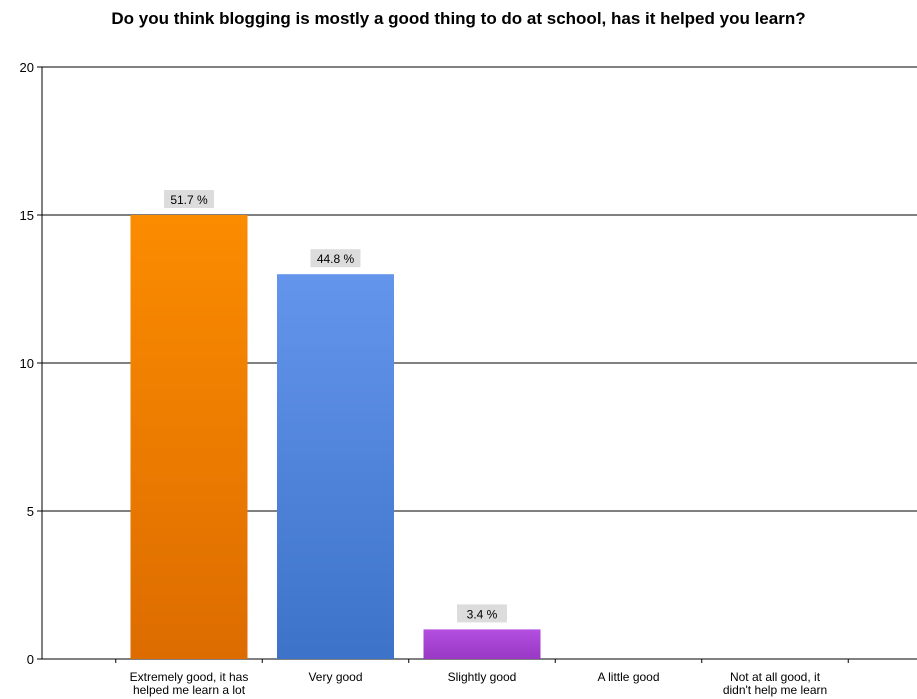 This screenshot has width=917, height=699. I want to click on y-tick-label: 10, so click(27, 363).